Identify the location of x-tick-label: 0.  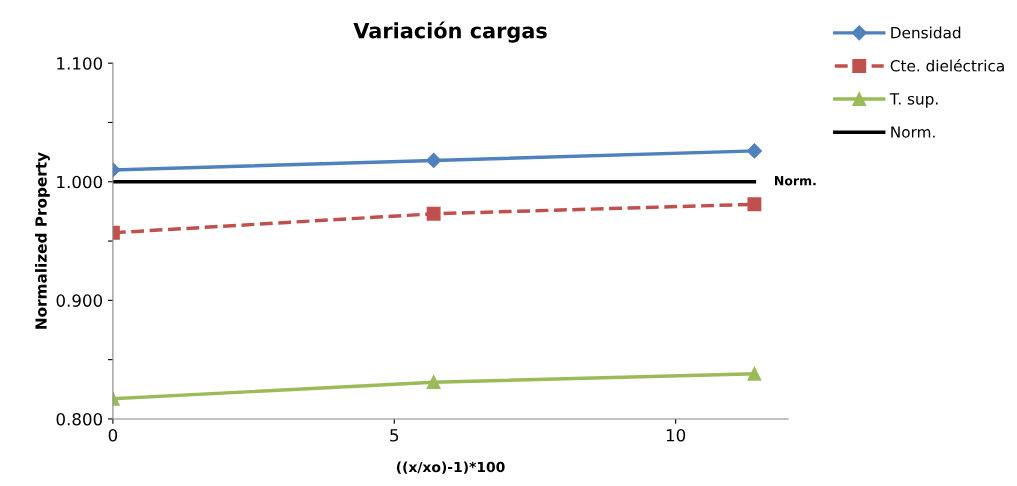
(113, 435).